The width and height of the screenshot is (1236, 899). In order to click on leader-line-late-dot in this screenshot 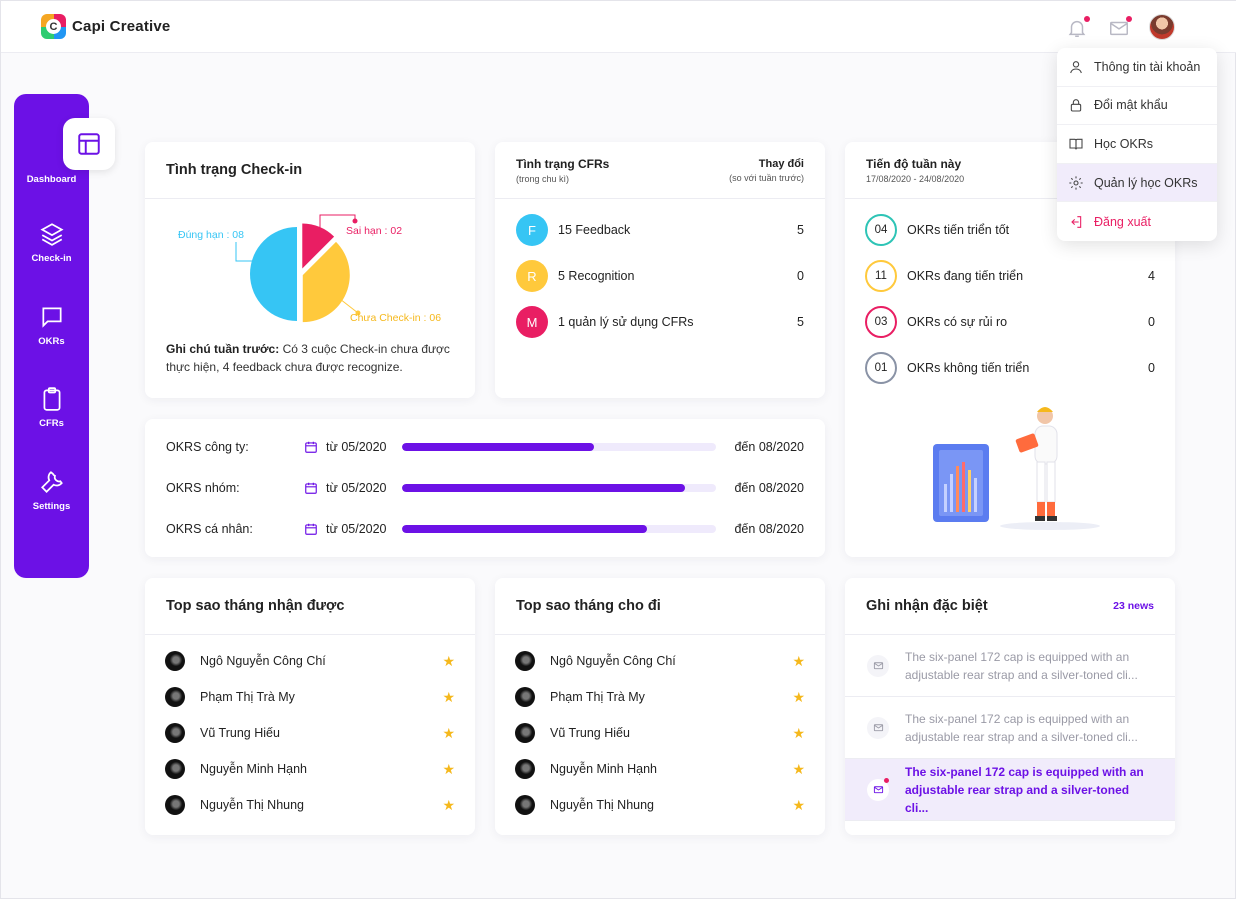, I will do `click(355, 221)`.